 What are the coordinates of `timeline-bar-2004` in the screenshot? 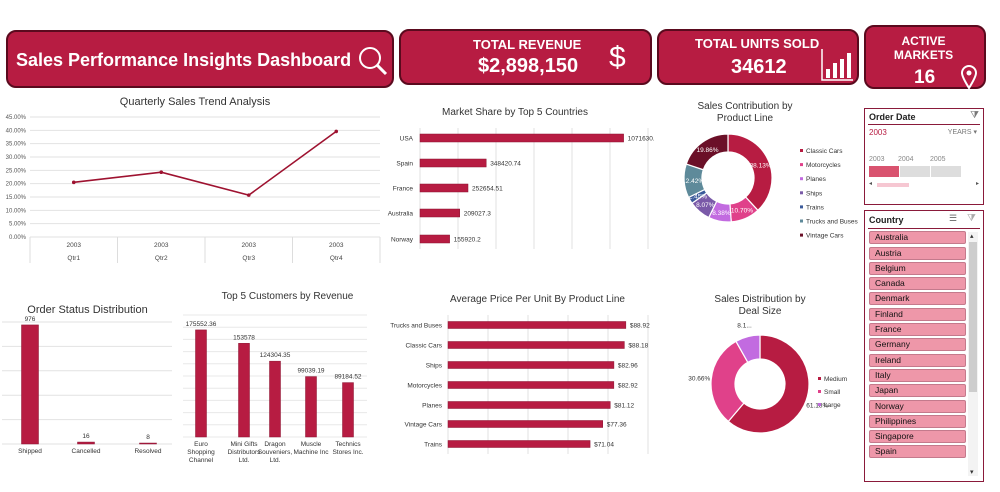 It's located at (915, 171).